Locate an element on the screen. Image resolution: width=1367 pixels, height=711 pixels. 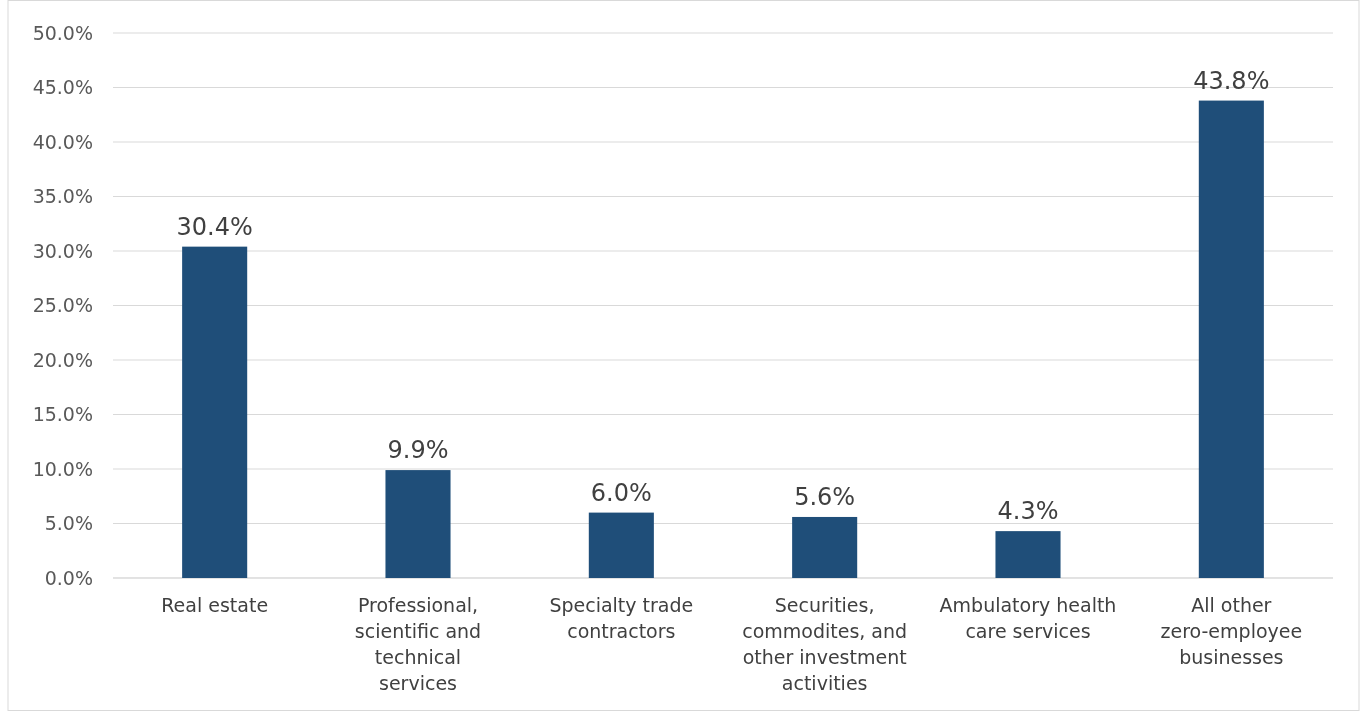
y-tick-label: 40.0% is located at coordinates (62, 141).